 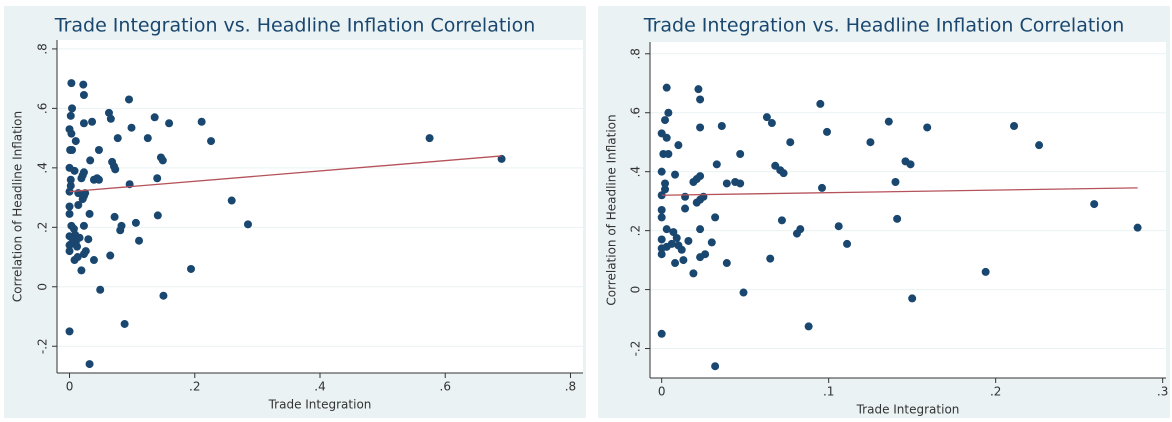 What do you see at coordinates (612, 209) in the screenshot?
I see `y-axis-label: Correlation of Headline Inflation` at bounding box center [612, 209].